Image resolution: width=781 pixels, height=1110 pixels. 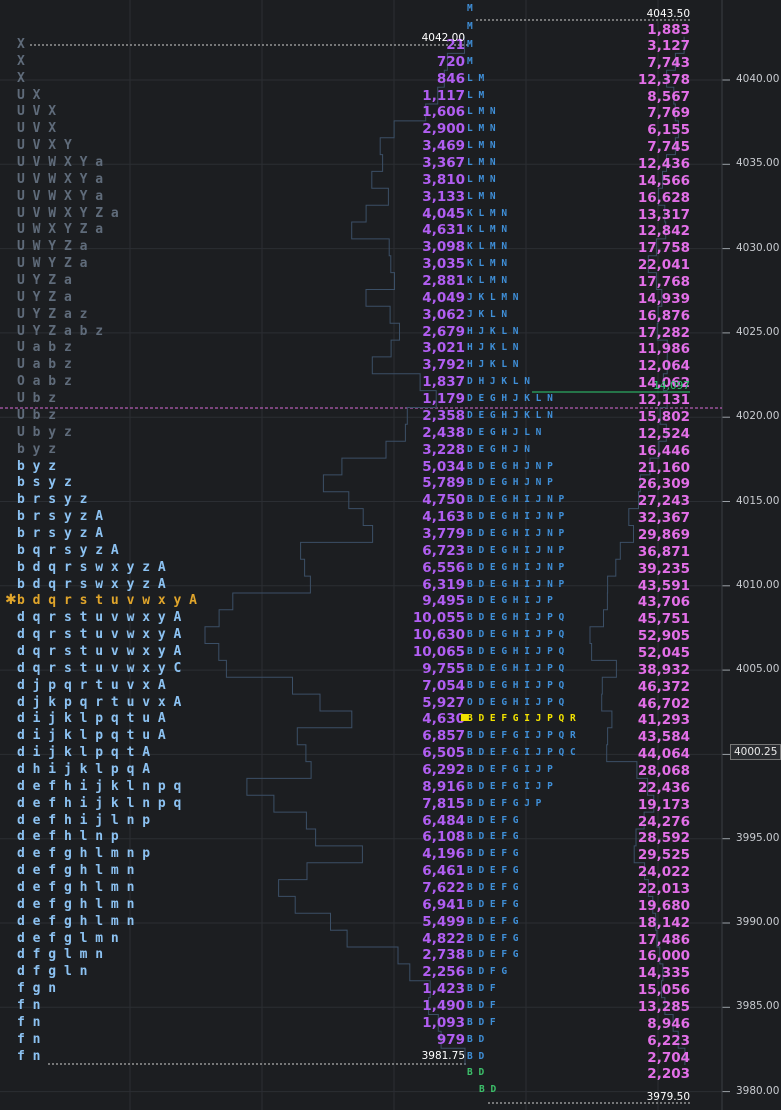 What do you see at coordinates (668, 1057) in the screenshot?
I see `right-volume-value: 2,704` at bounding box center [668, 1057].